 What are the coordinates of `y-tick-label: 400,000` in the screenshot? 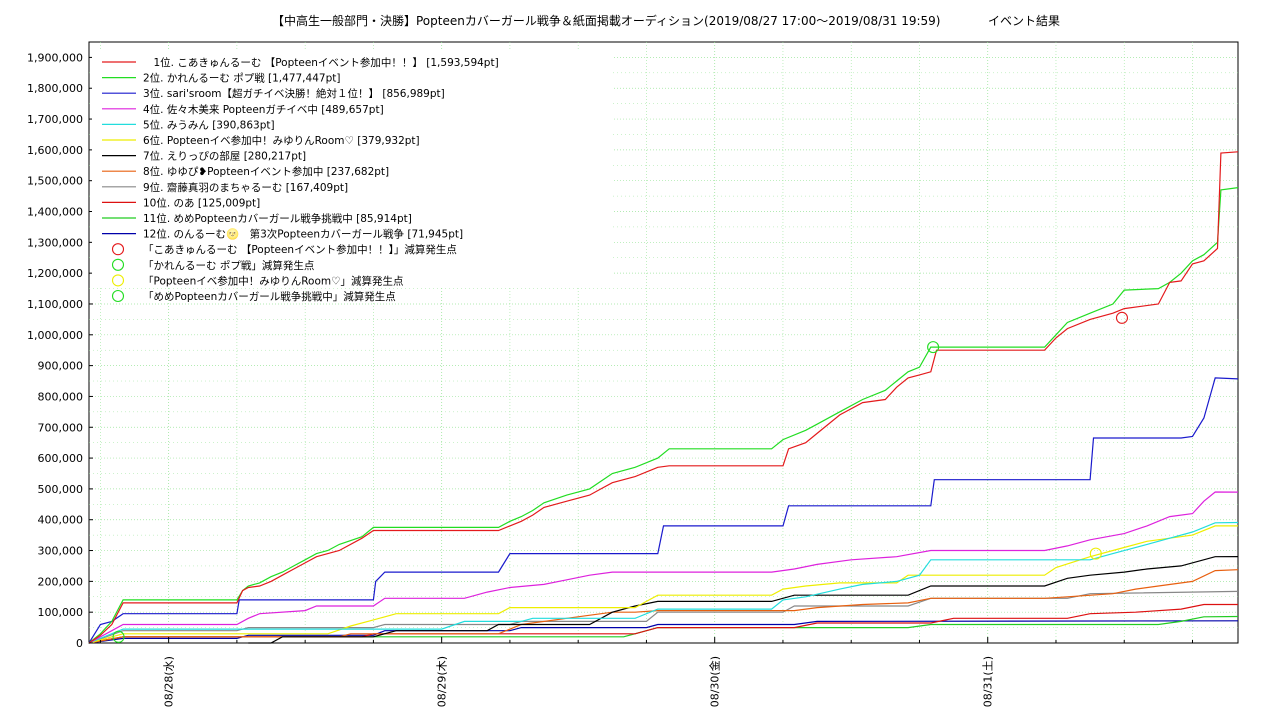 It's located at (61, 520).